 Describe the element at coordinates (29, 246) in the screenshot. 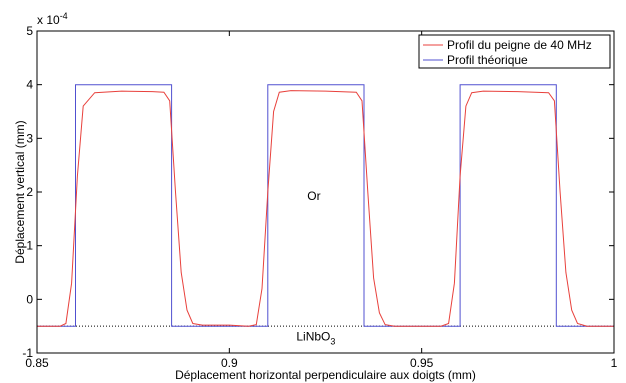

I see `y-tick-label: 1` at that location.